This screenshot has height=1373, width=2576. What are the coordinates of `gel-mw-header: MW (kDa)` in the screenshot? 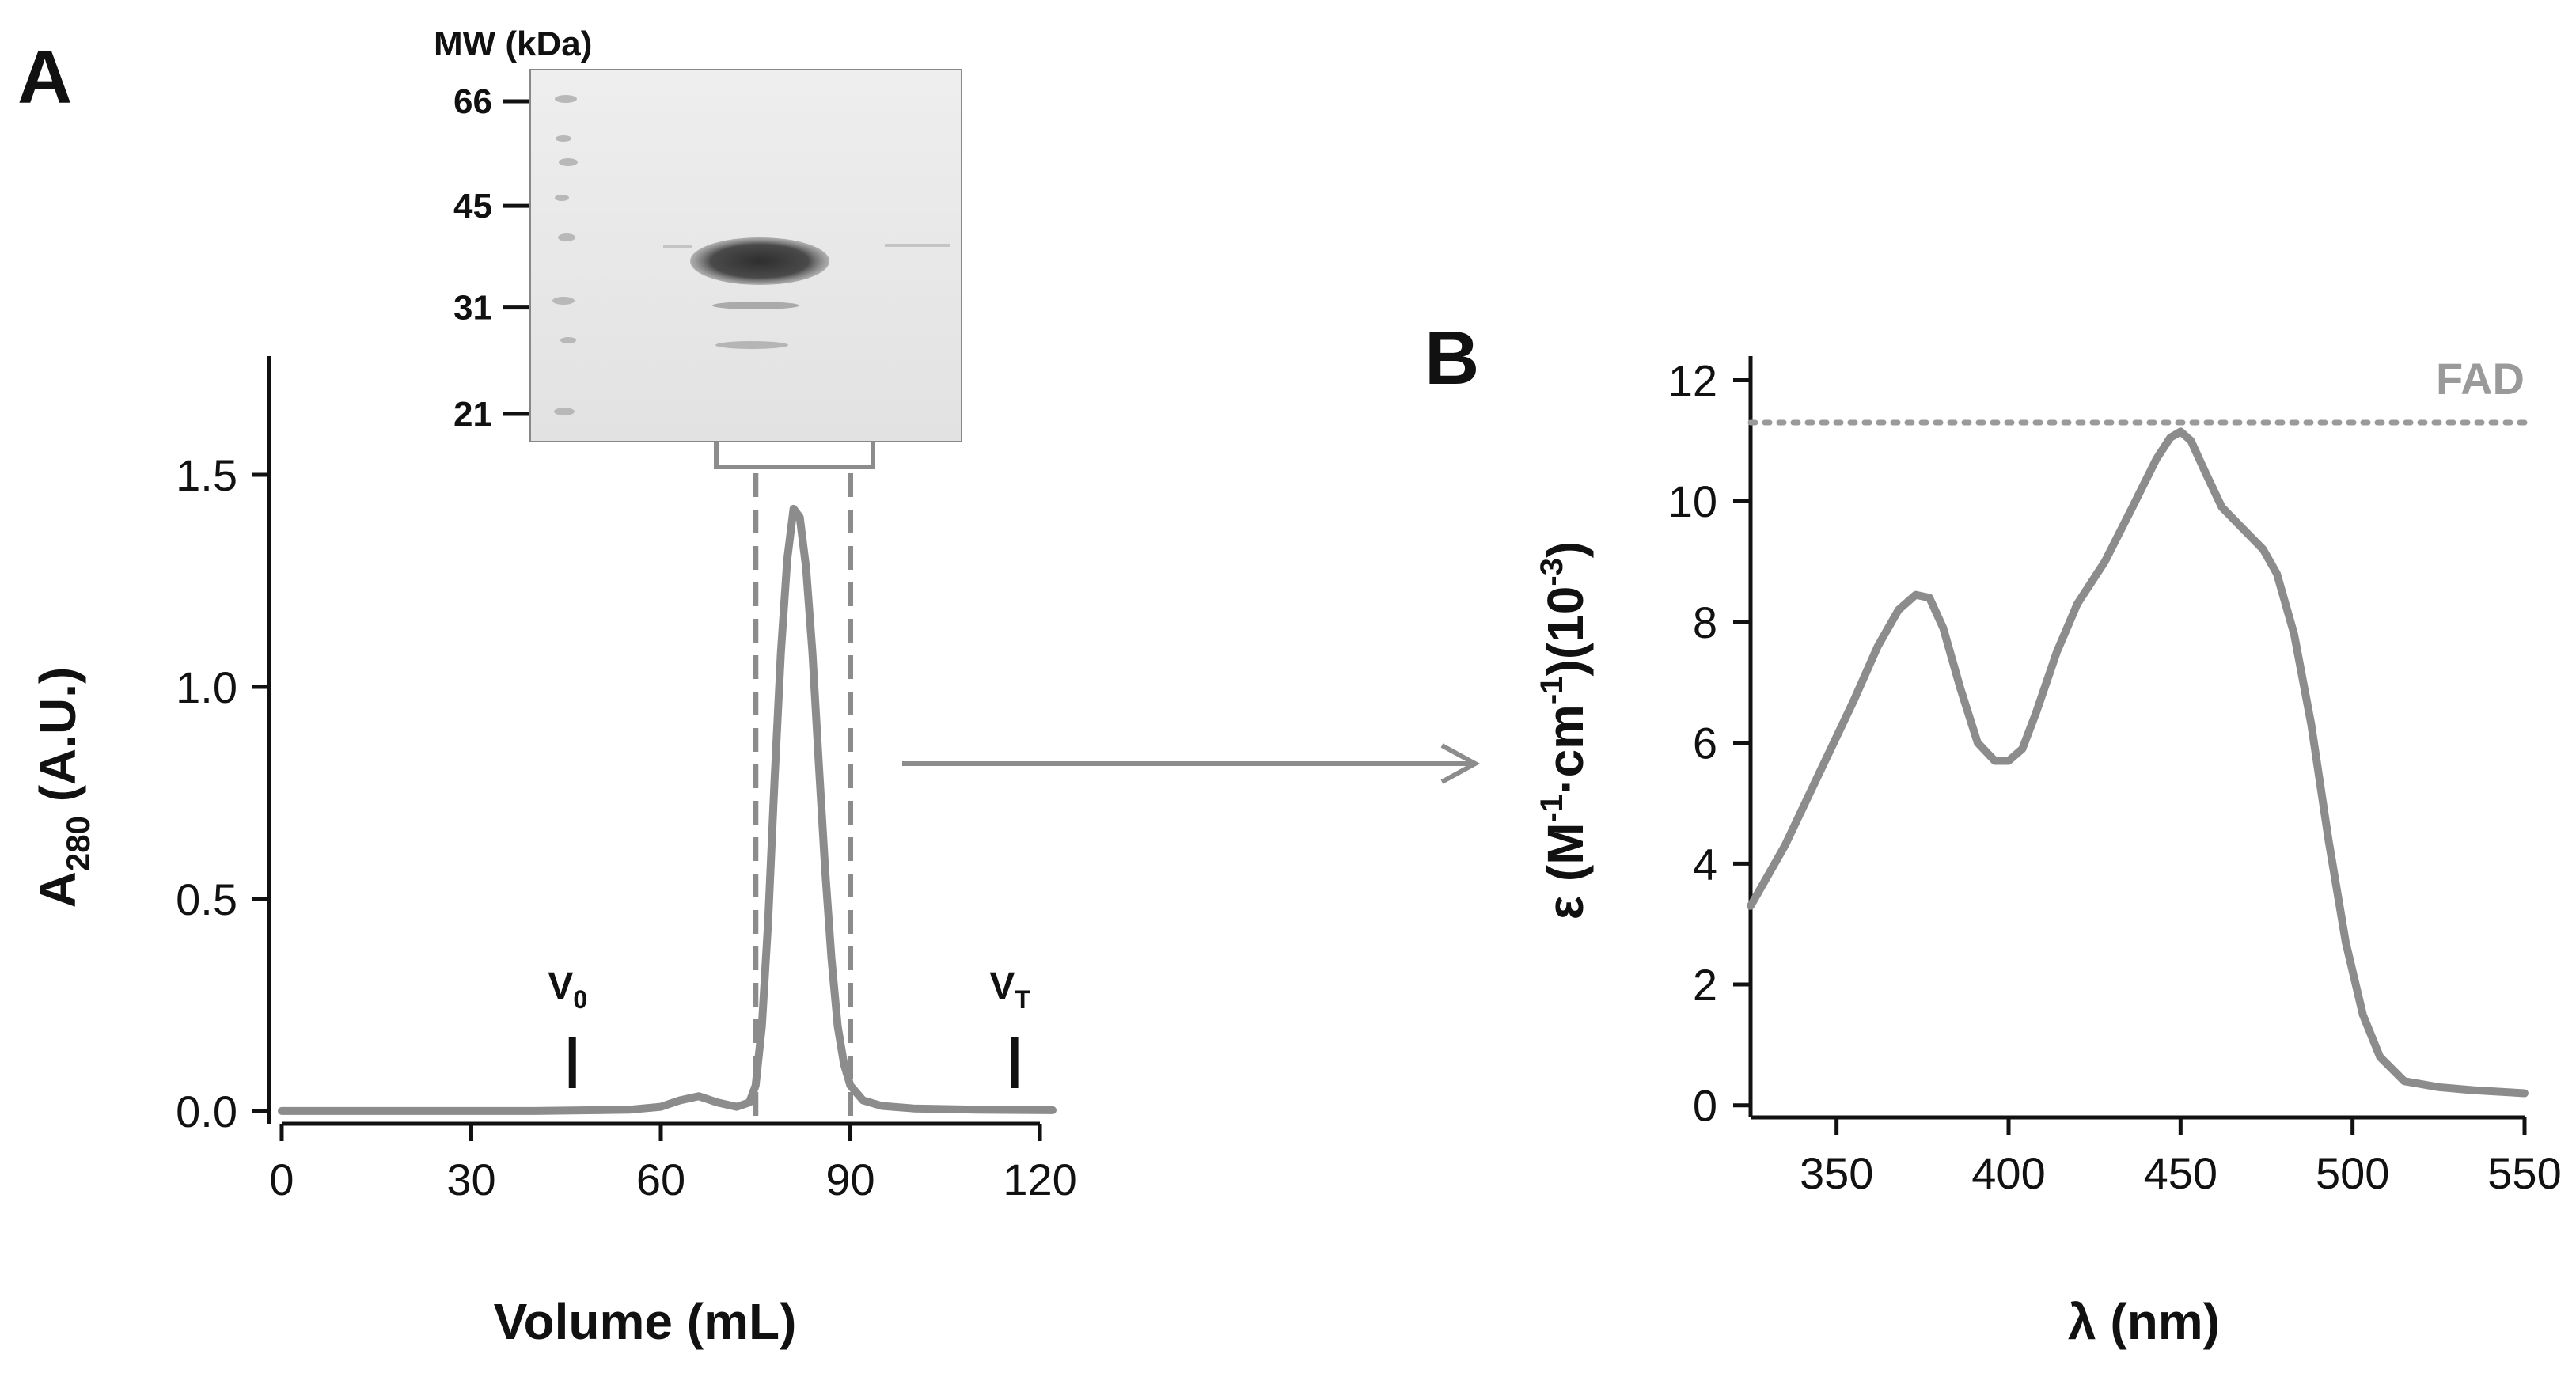 It's located at (513, 44).